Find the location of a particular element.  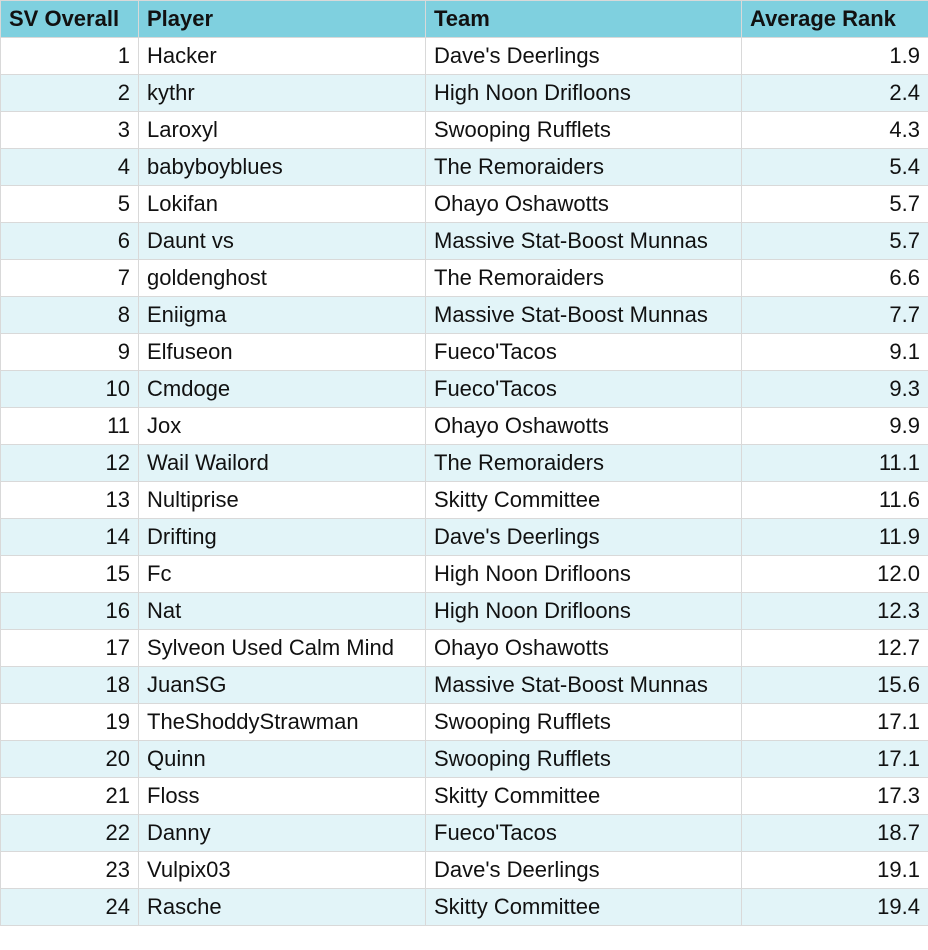

rank-cell: 19 is located at coordinates (69, 722).